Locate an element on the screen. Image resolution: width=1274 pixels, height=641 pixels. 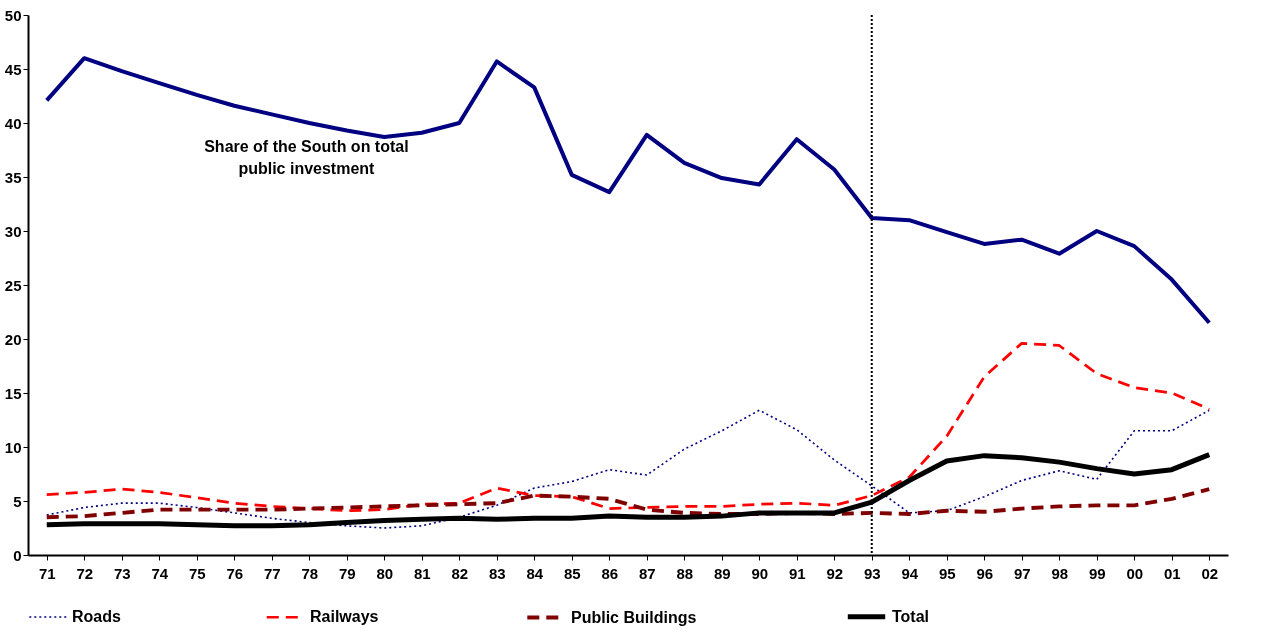
x-tick-label: 02 is located at coordinates (1210, 573).